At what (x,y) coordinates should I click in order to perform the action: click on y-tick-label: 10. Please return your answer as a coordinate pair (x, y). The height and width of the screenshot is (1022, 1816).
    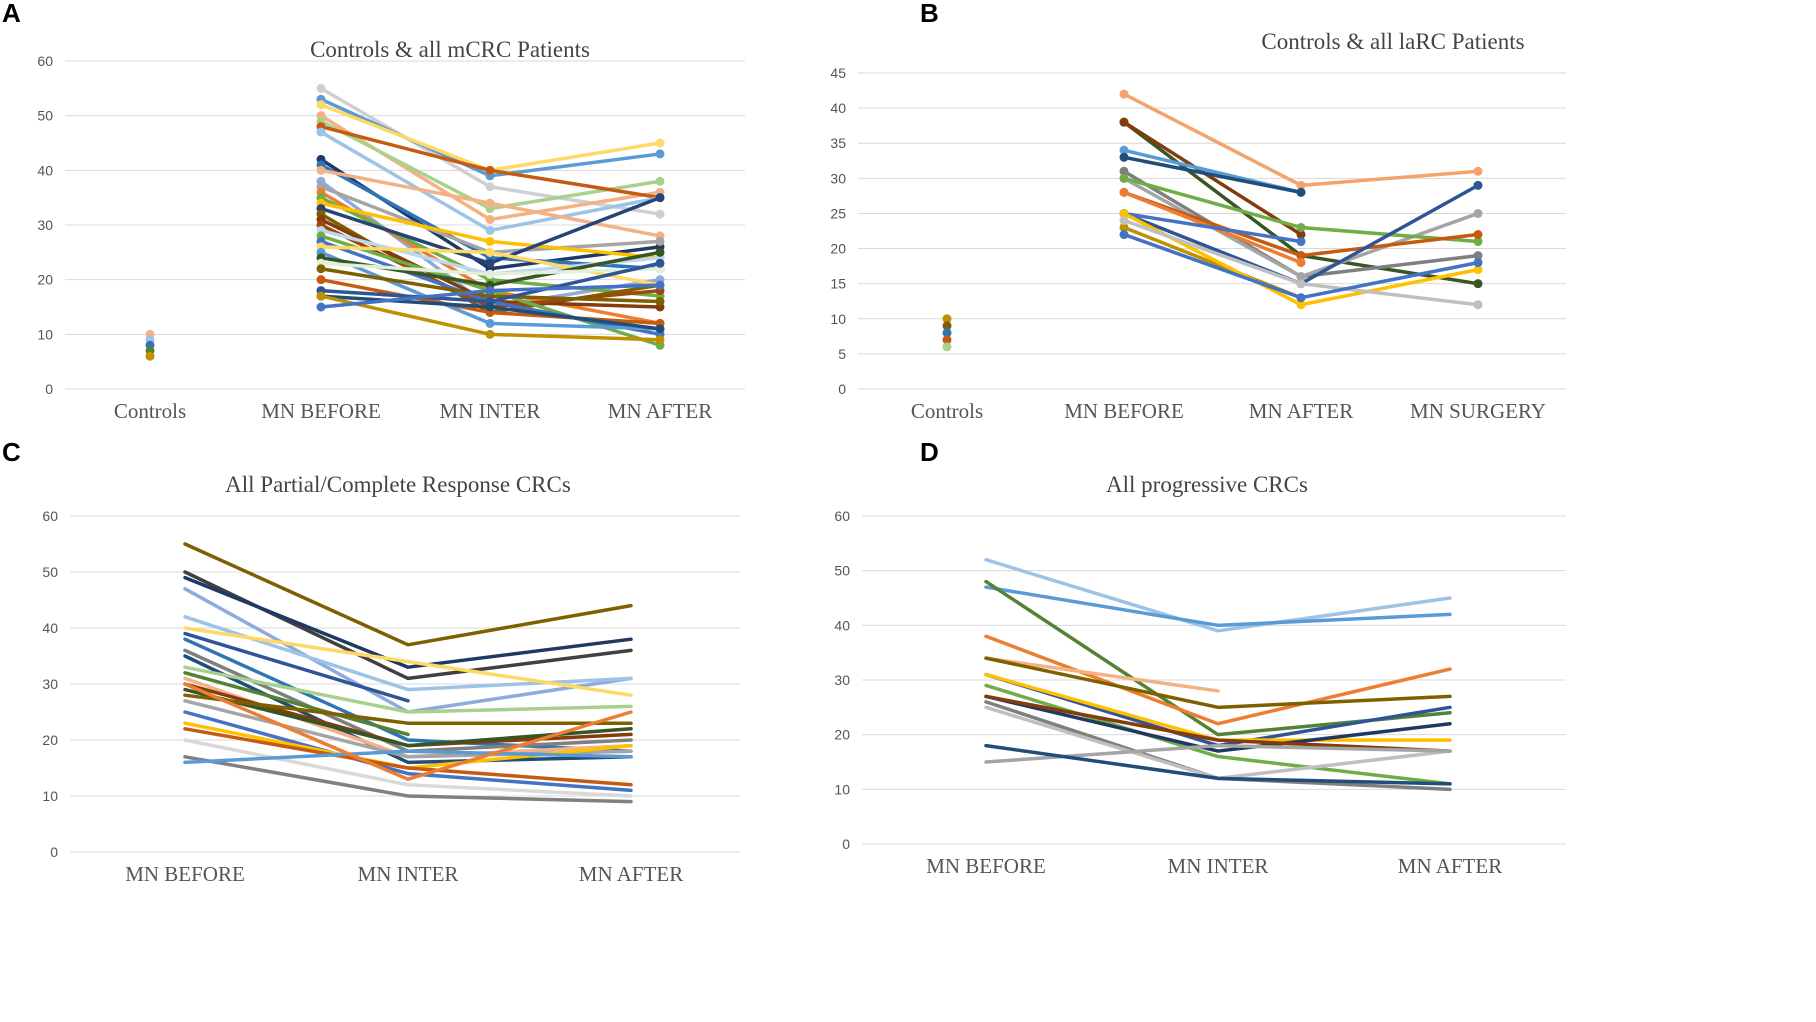
    Looking at the image, I should click on (842, 789).